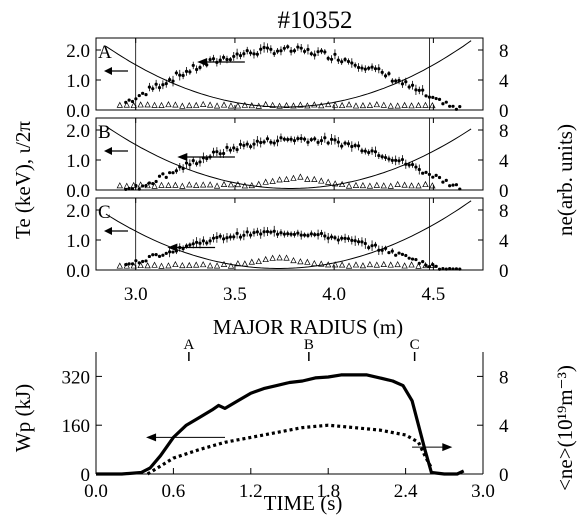 The image size is (583, 520). What do you see at coordinates (328, 491) in the screenshot?
I see `trace-x-tick-label: 1.8` at bounding box center [328, 491].